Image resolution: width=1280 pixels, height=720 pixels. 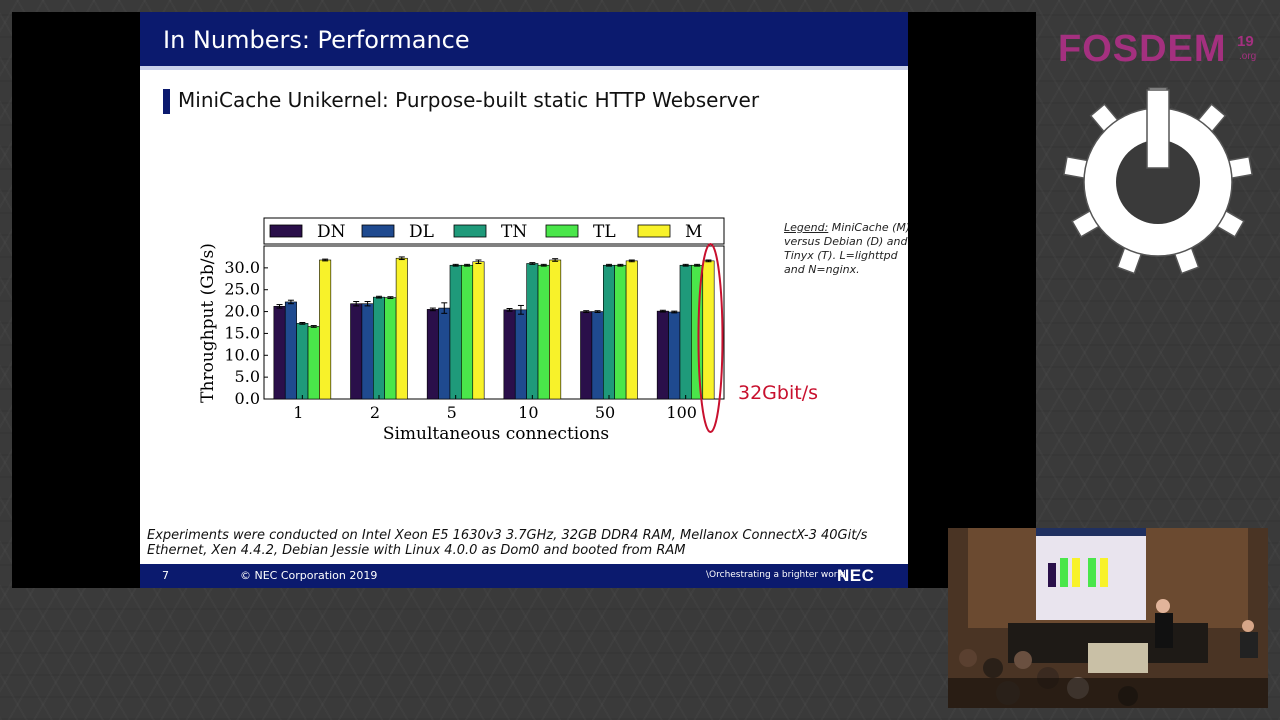 What do you see at coordinates (166, 101) in the screenshot?
I see `subtitle-bullet` at bounding box center [166, 101].